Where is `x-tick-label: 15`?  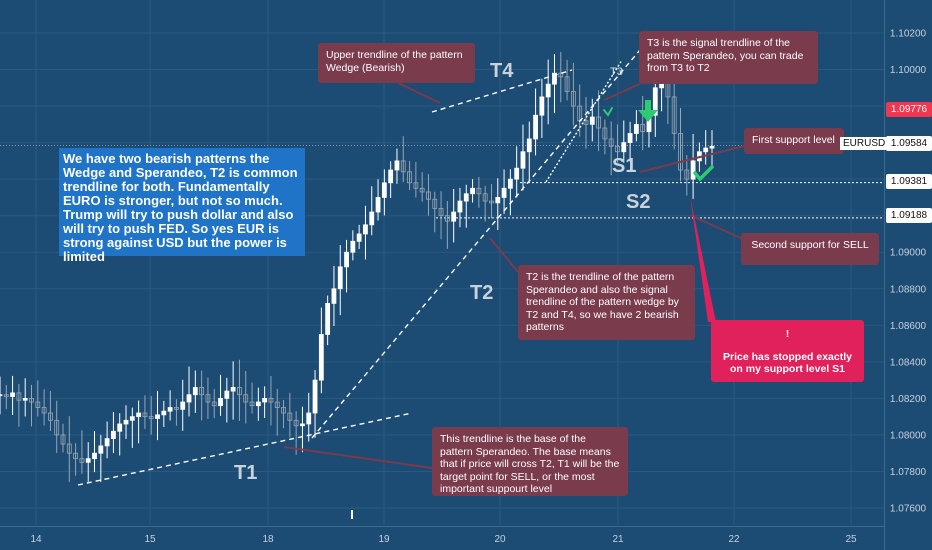 x-tick-label: 15 is located at coordinates (150, 539).